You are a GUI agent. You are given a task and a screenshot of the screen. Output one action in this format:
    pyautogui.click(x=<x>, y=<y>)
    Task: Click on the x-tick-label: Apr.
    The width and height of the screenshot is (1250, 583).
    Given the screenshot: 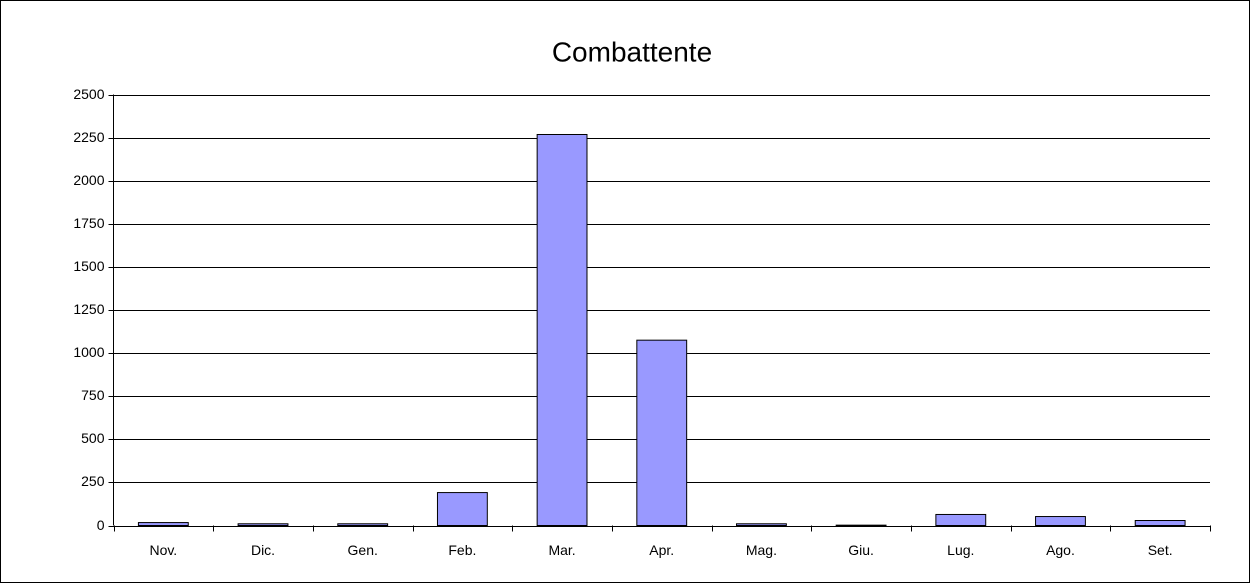 What is the action you would take?
    pyautogui.click(x=661, y=550)
    